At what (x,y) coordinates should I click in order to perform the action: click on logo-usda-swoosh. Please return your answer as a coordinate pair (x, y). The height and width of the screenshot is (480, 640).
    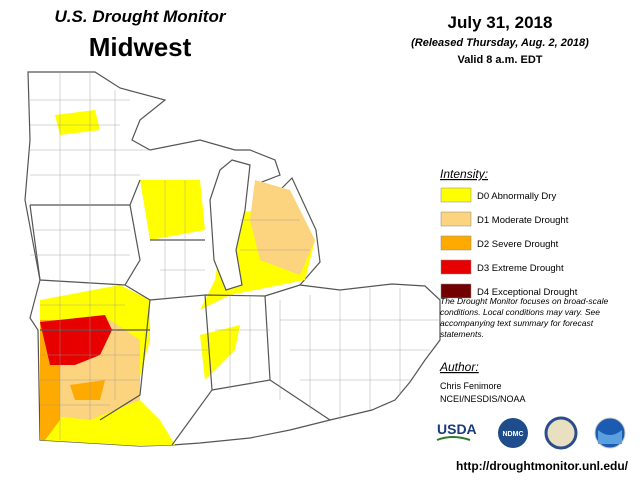
    Looking at the image, I should click on (453, 438).